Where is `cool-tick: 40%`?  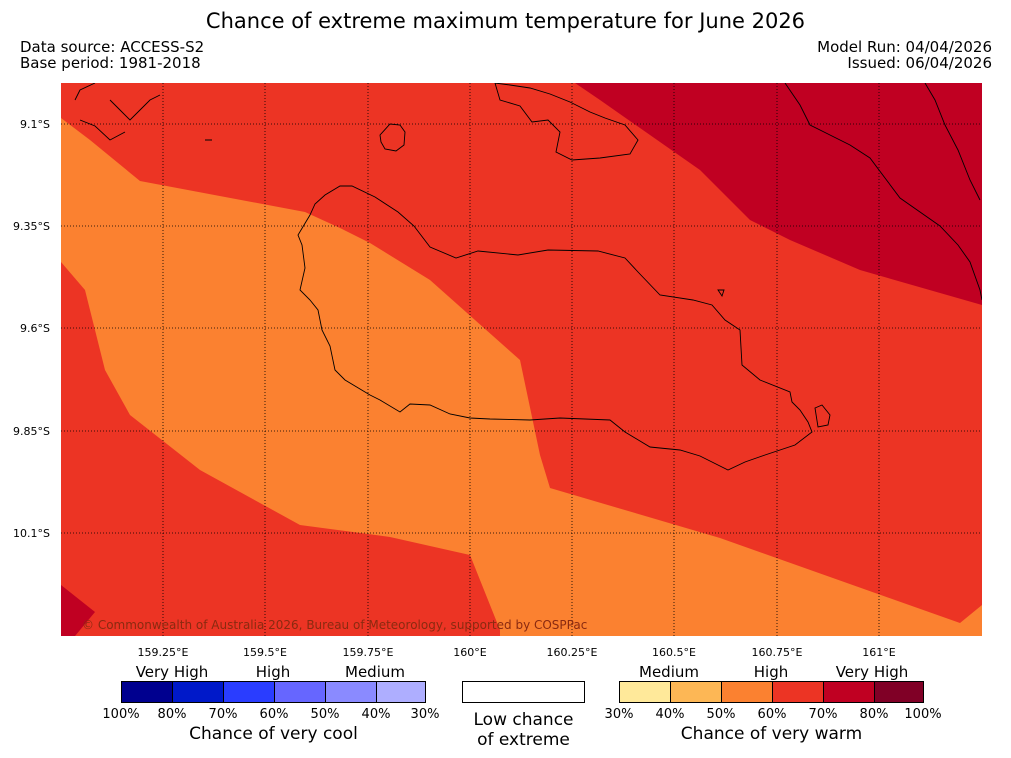 cool-tick: 40% is located at coordinates (376, 714).